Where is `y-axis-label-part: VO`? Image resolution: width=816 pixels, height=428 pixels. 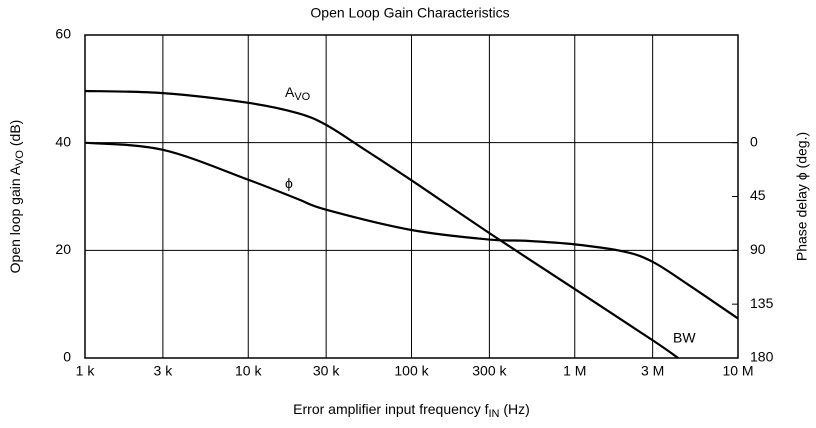
y-axis-label-part: VO is located at coordinates (20, 158).